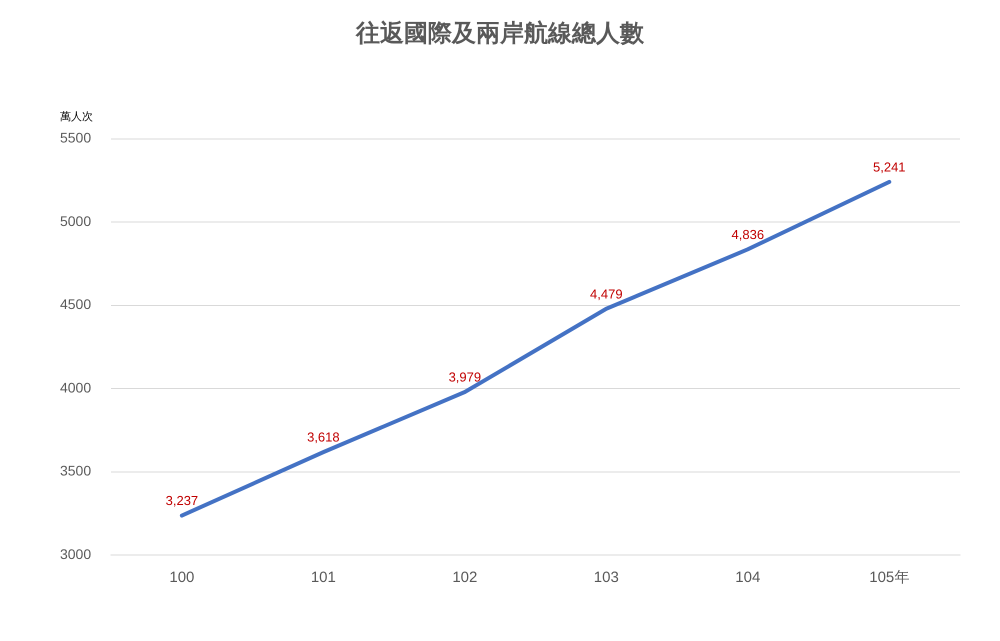  Describe the element at coordinates (748, 234) in the screenshot. I see `data-label: 4,836` at that location.